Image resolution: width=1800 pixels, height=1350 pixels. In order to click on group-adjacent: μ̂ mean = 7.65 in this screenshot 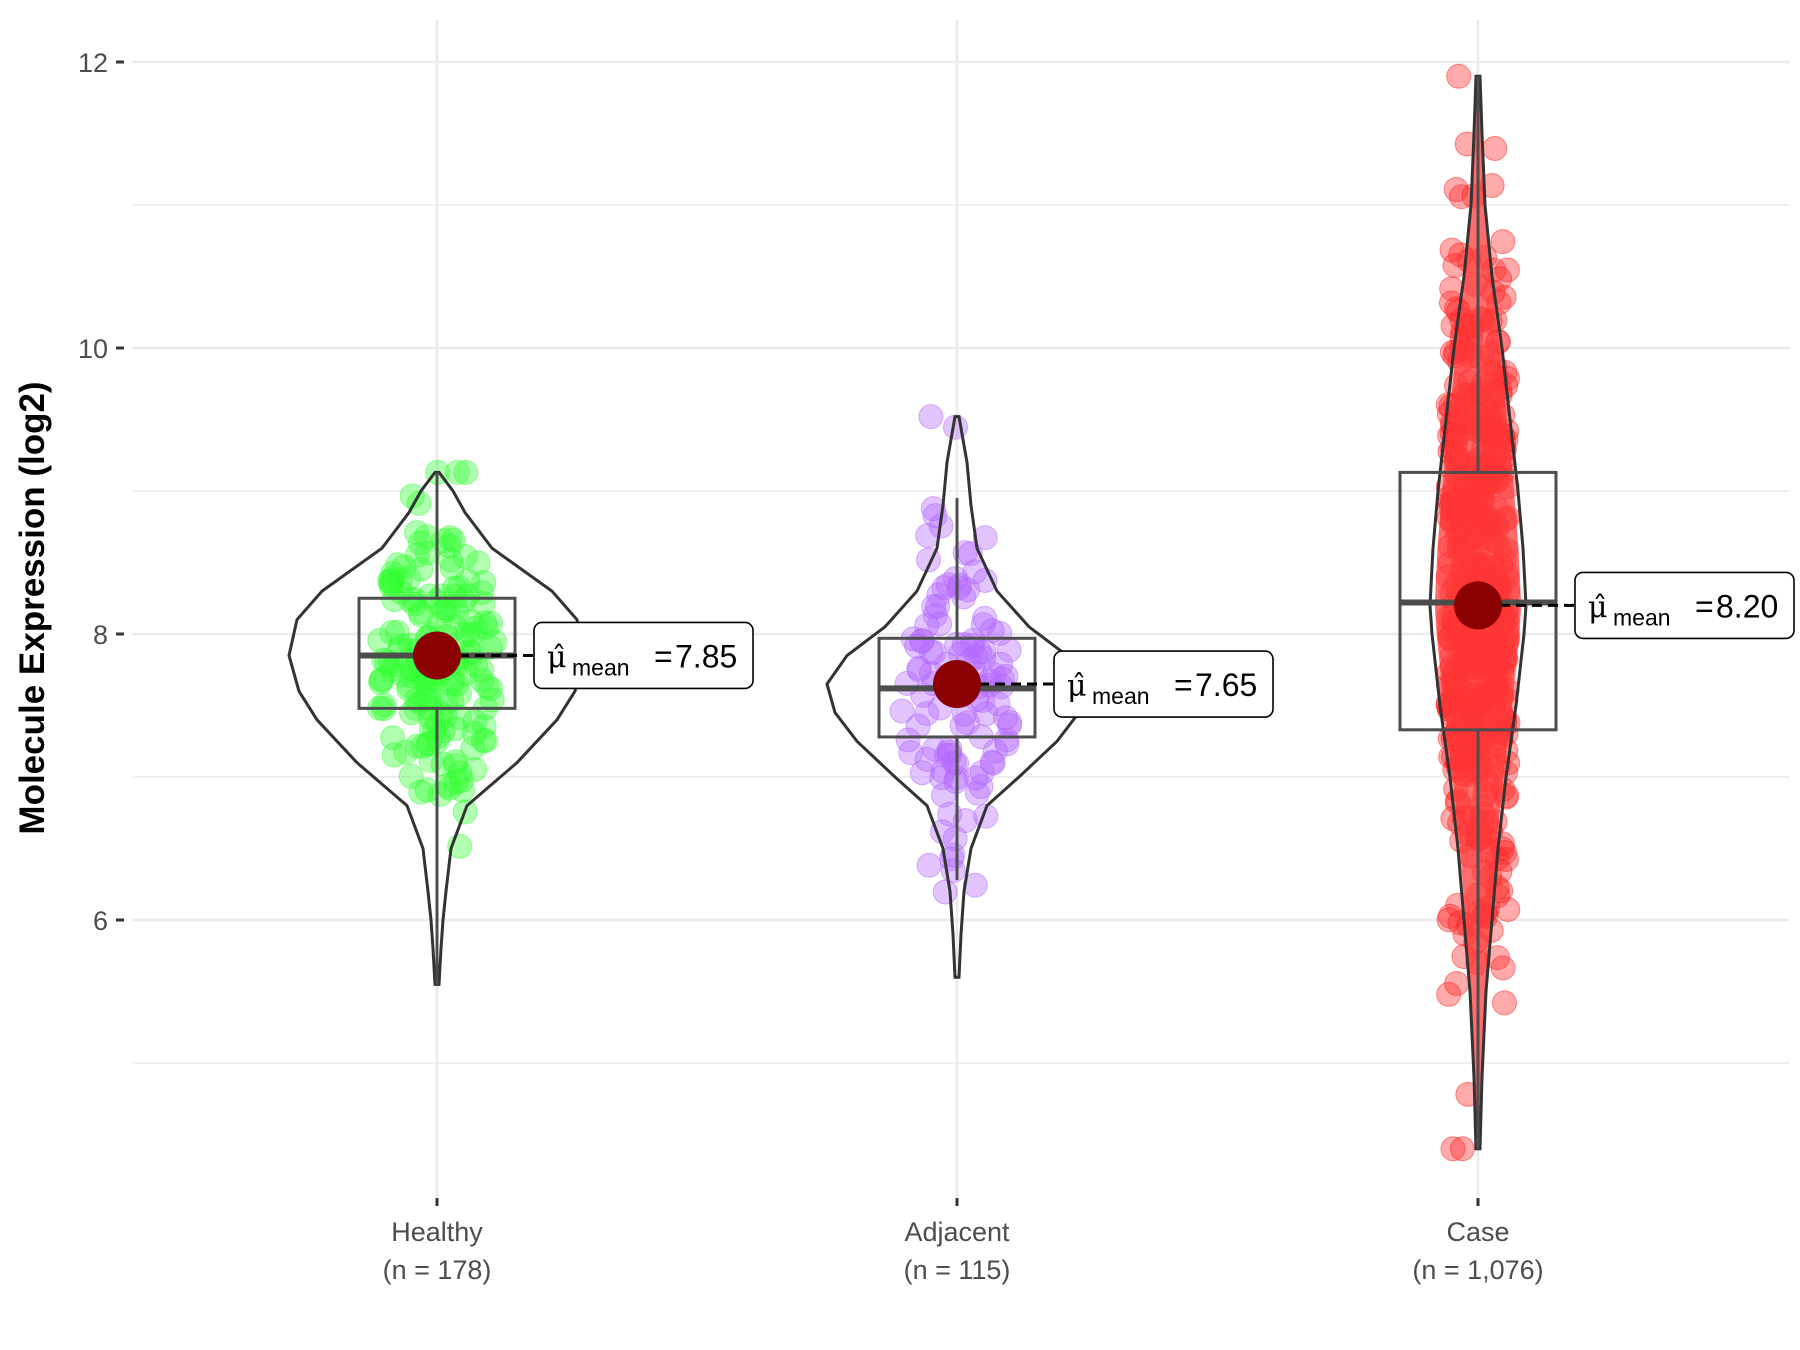, I will do `click(1049, 691)`.